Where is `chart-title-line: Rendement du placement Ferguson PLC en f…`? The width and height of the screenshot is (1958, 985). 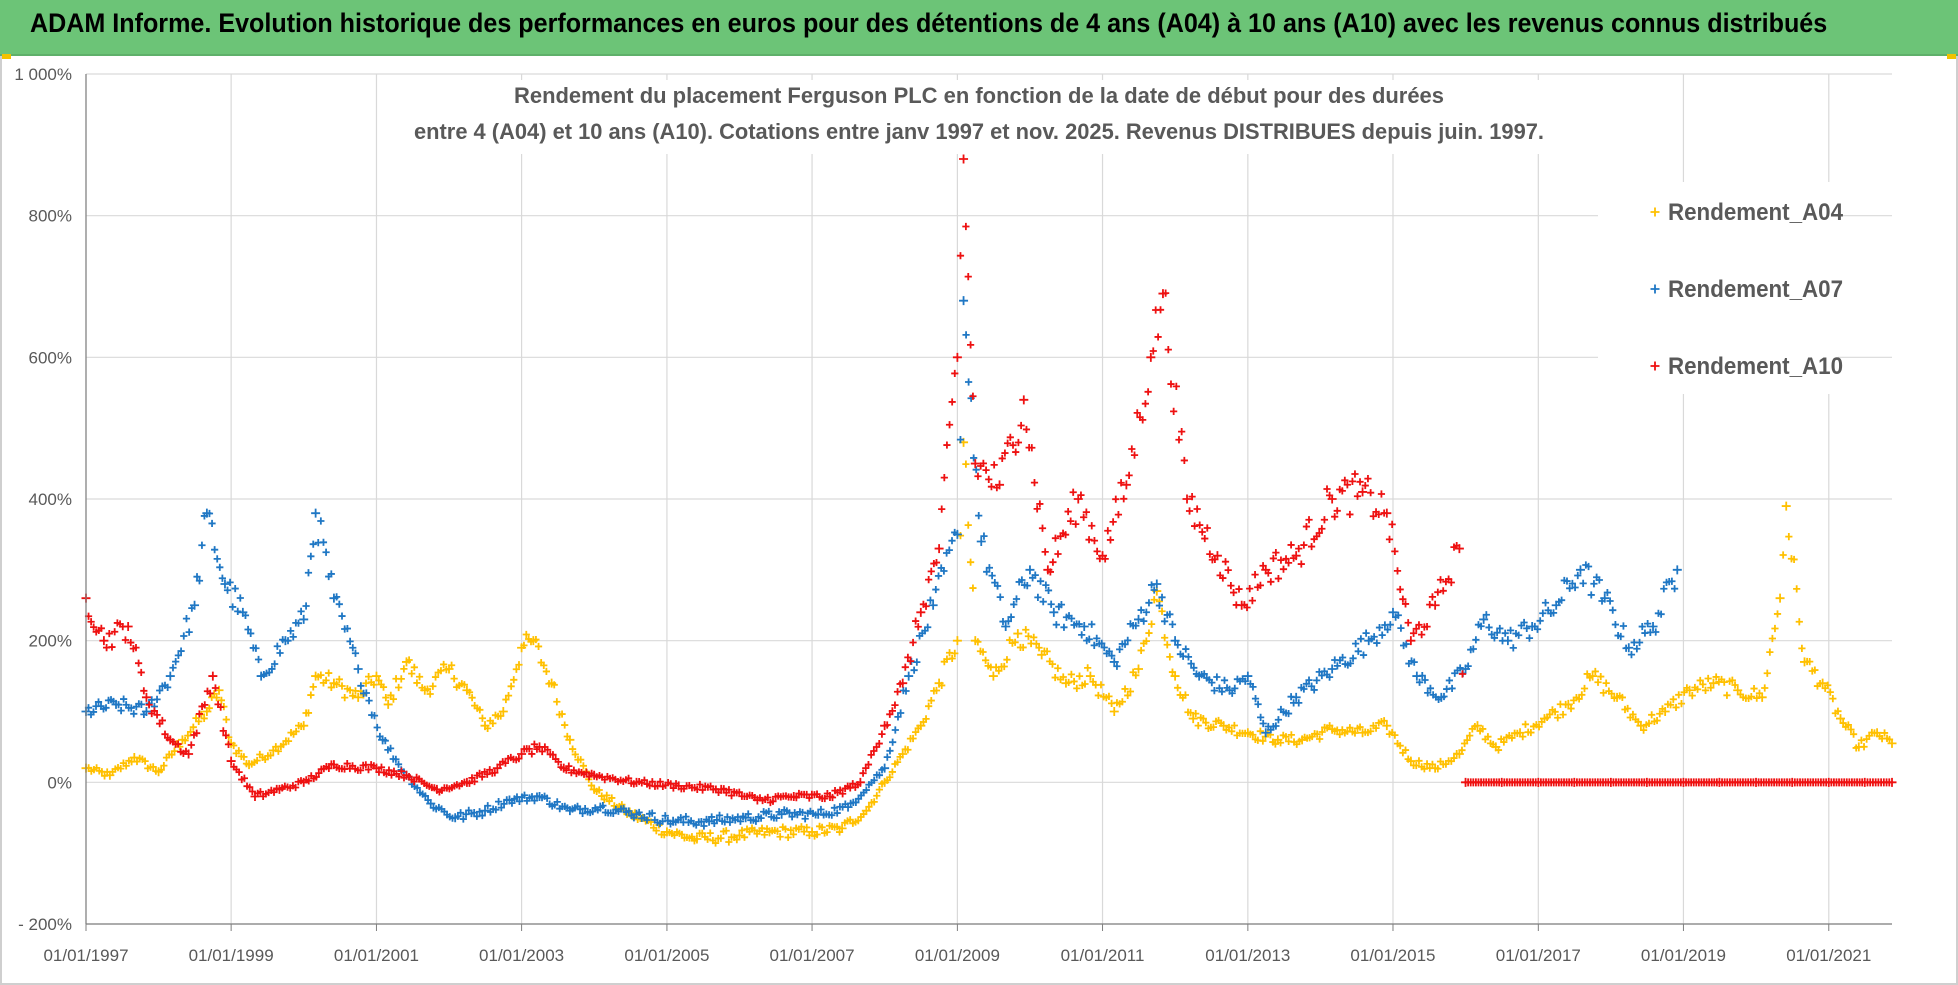 chart-title-line: Rendement du placement Ferguson PLC en f… is located at coordinates (979, 95).